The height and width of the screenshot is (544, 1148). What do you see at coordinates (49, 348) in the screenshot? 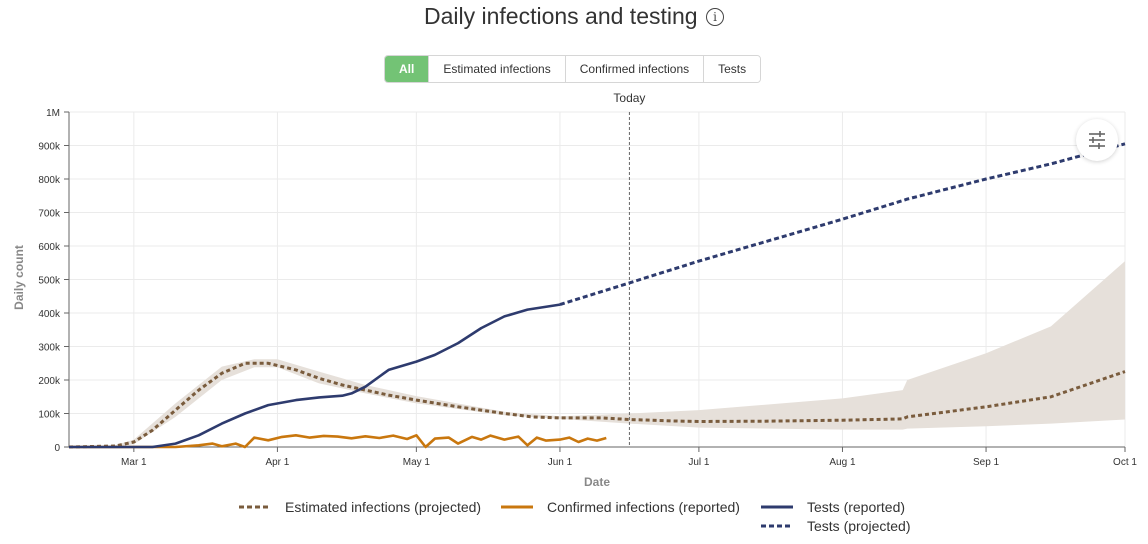
I see `y-tick-label: 300k` at bounding box center [49, 348].